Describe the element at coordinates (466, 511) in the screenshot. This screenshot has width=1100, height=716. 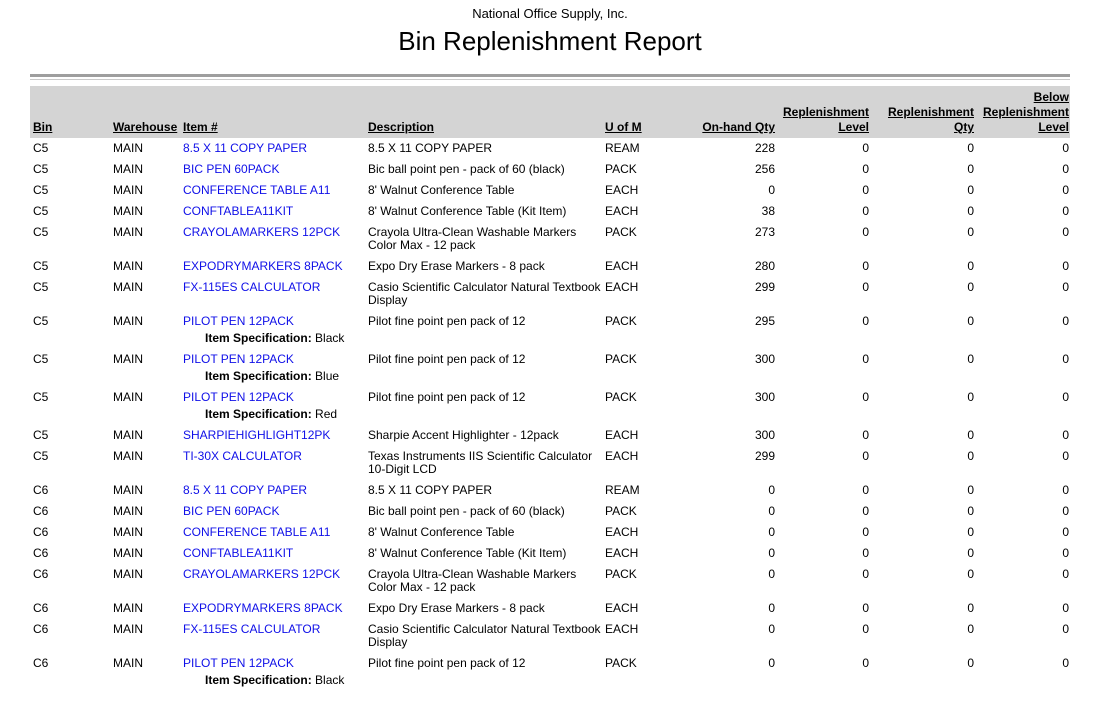
I see `description-cell: Bic ball point pen - pack of 60 (black)` at that location.